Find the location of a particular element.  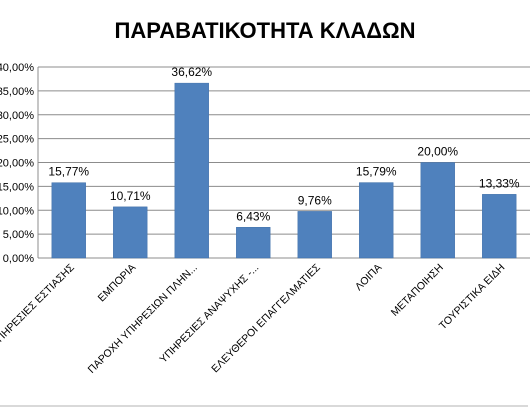

x-tick-label: ΕΛΕΥΘΕΡΟΙ ΕΠΑΓΓΕΛΜΑΤΙΕΣ is located at coordinates (266, 318).